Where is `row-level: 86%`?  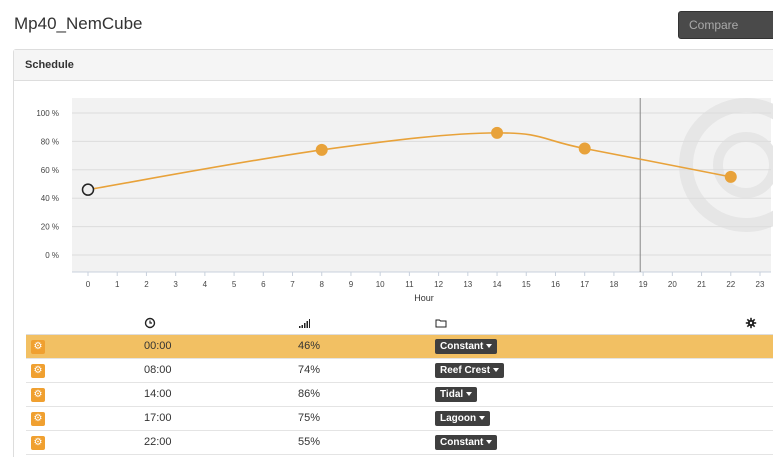
row-level: 86% is located at coordinates (309, 394).